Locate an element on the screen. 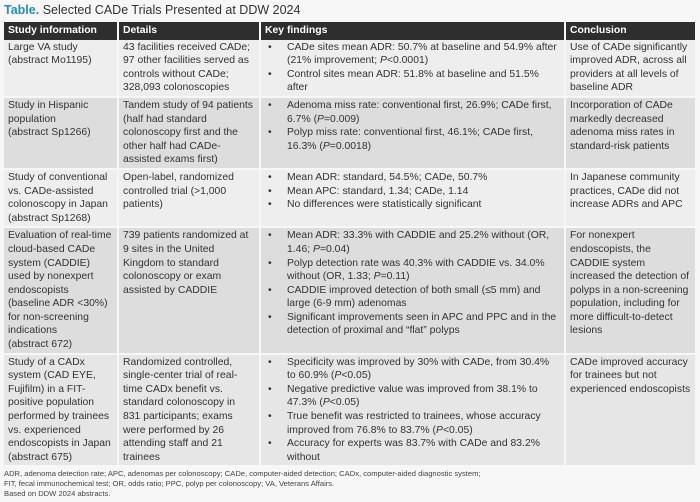 Image resolution: width=700 pixels, height=502 pixels. abstract-id: (abstract Mo1195) is located at coordinates (50, 61).